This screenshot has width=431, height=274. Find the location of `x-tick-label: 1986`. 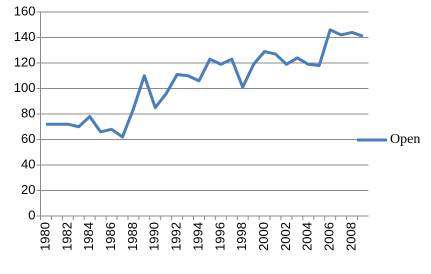

x-tick-label: 1986 is located at coordinates (110, 236).